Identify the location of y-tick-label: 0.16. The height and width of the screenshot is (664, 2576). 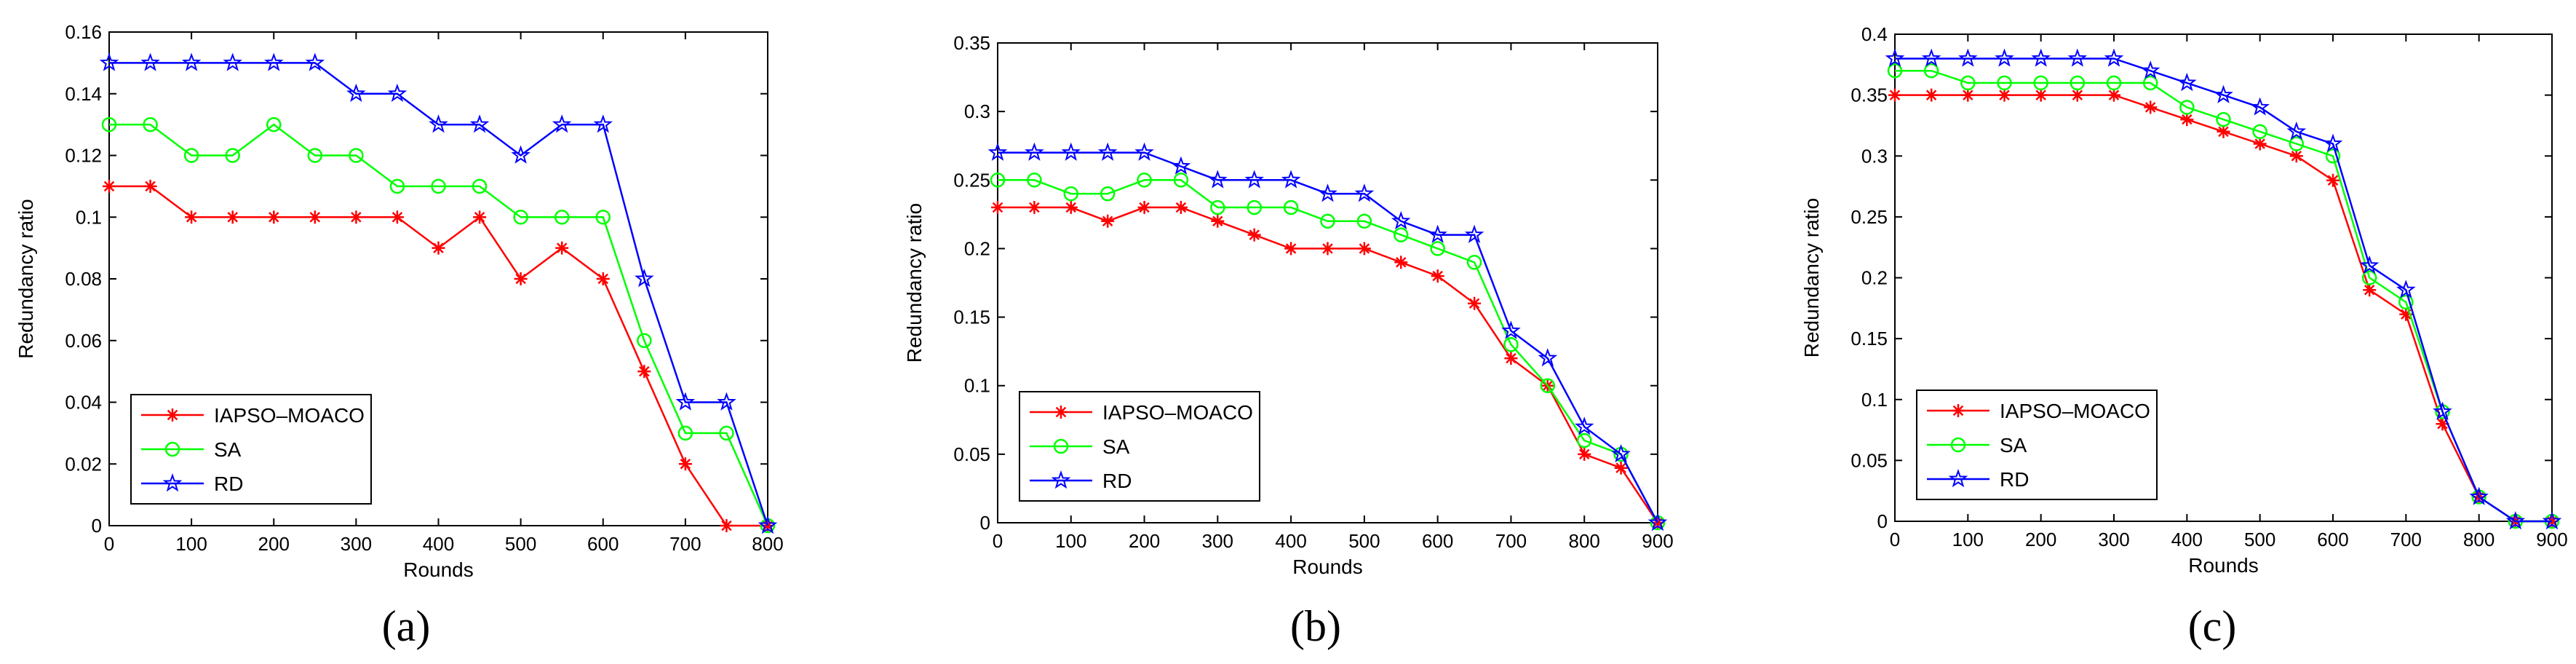
(83, 32).